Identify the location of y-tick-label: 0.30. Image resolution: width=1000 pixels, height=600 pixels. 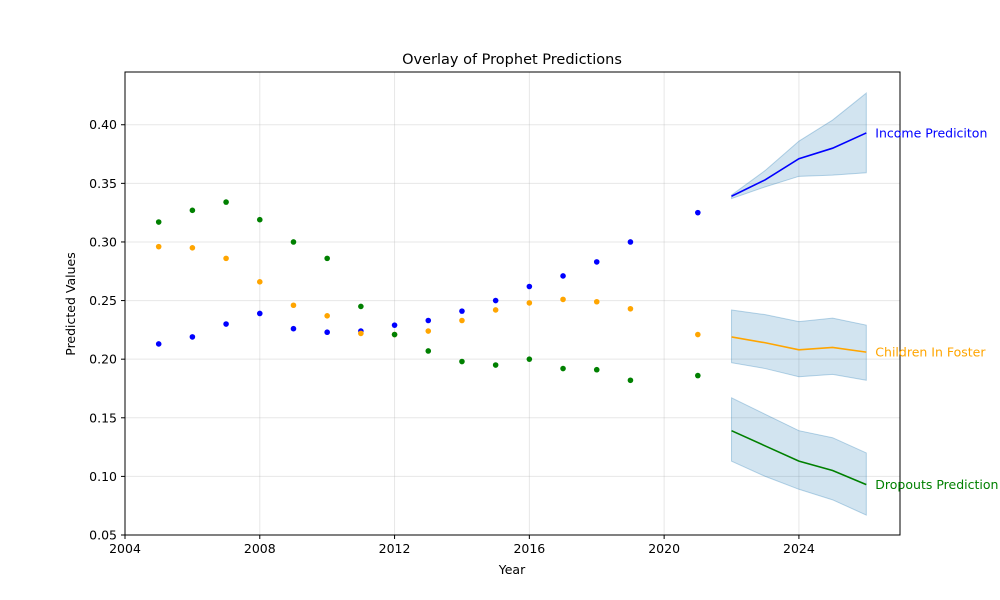
(103, 241).